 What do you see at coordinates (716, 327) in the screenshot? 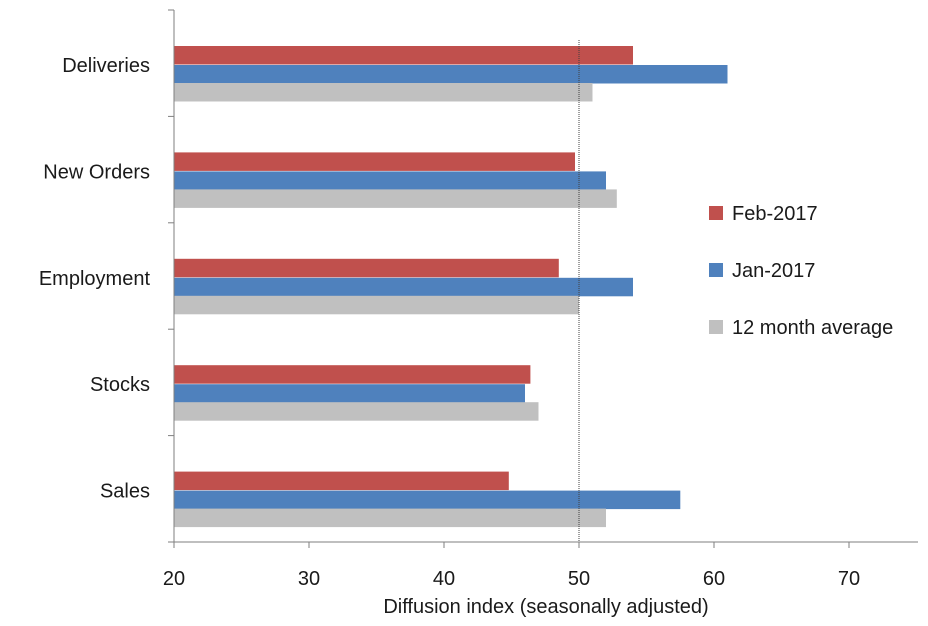
I see `legend-swatch-12-month-average` at bounding box center [716, 327].